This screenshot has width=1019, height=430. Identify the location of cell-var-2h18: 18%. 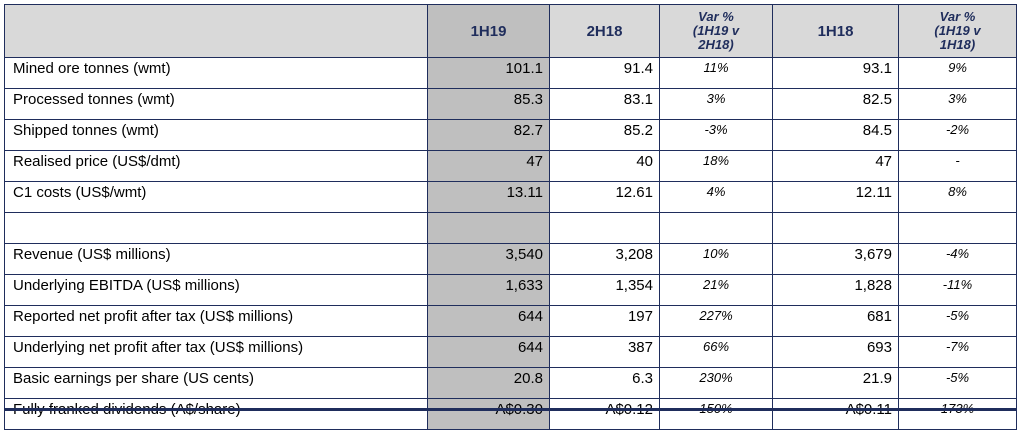
(716, 166).